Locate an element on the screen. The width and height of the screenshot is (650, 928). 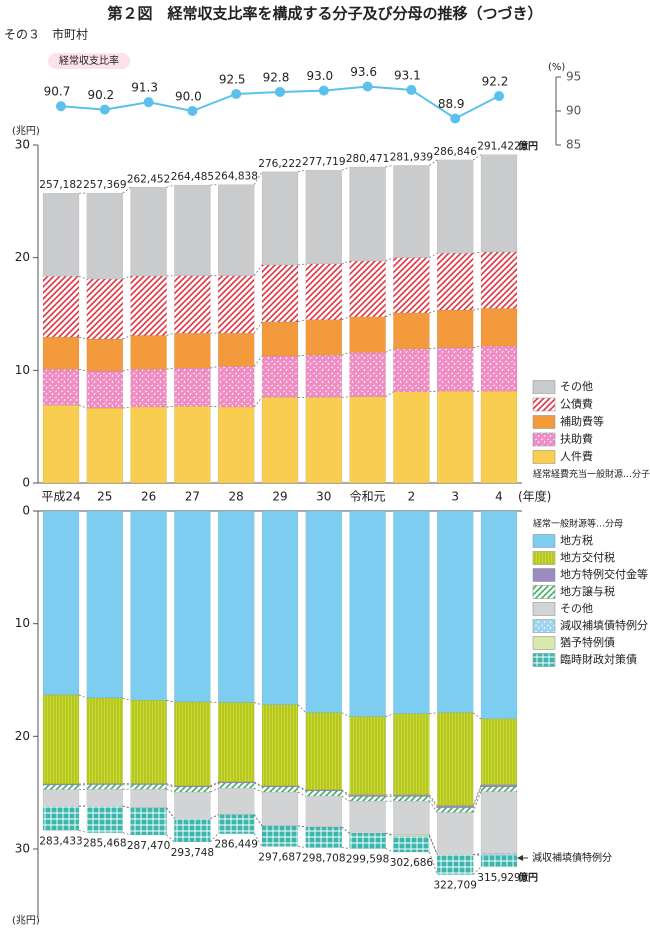
x-tick-label: 4 is located at coordinates (499, 497).